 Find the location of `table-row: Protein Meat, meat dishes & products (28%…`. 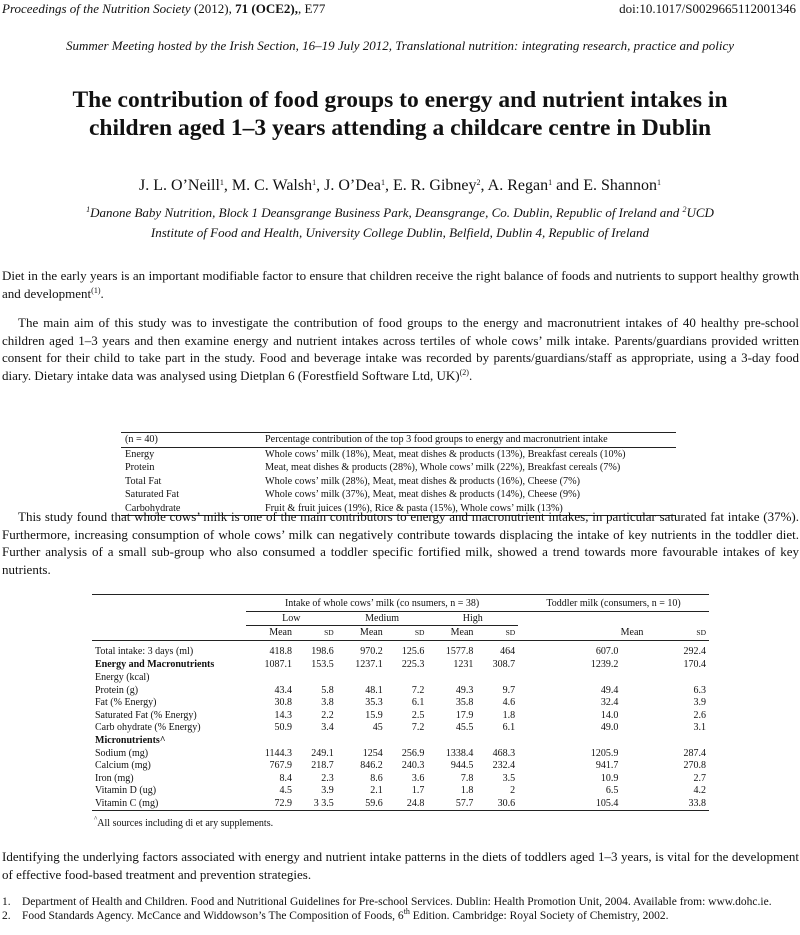

table-row: Protein Meat, meat dishes & products (28%… is located at coordinates (373, 468).